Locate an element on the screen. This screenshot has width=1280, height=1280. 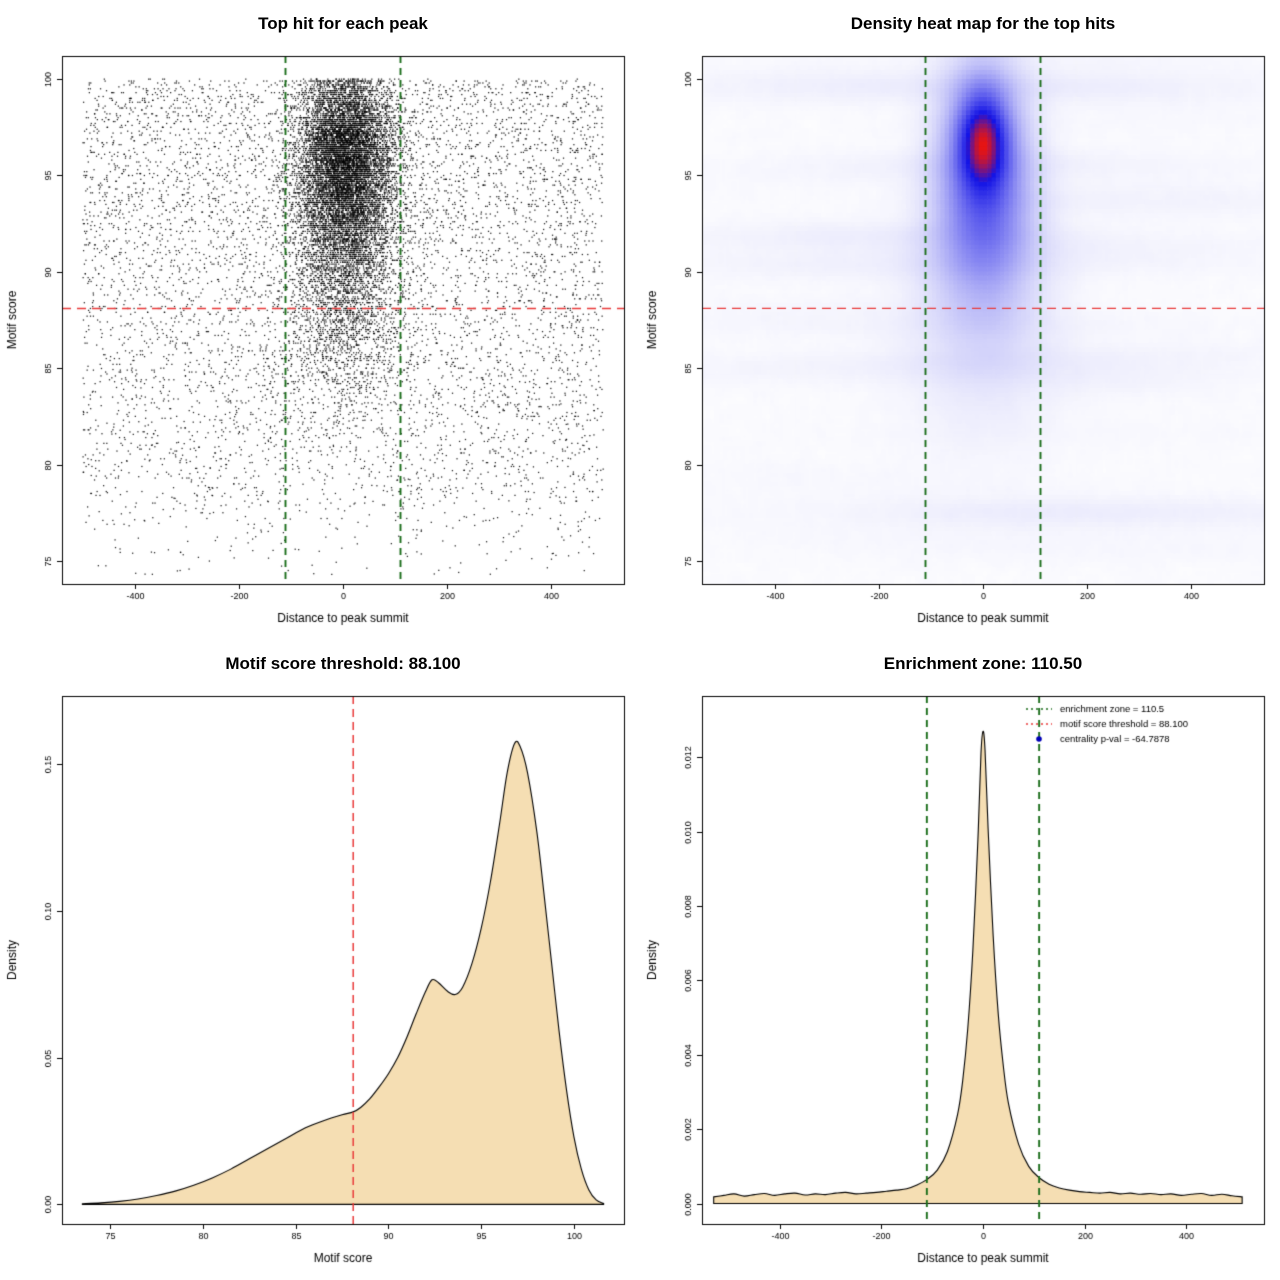
heatmap-title: Density heat map for the top hits is located at coordinates (983, 23).